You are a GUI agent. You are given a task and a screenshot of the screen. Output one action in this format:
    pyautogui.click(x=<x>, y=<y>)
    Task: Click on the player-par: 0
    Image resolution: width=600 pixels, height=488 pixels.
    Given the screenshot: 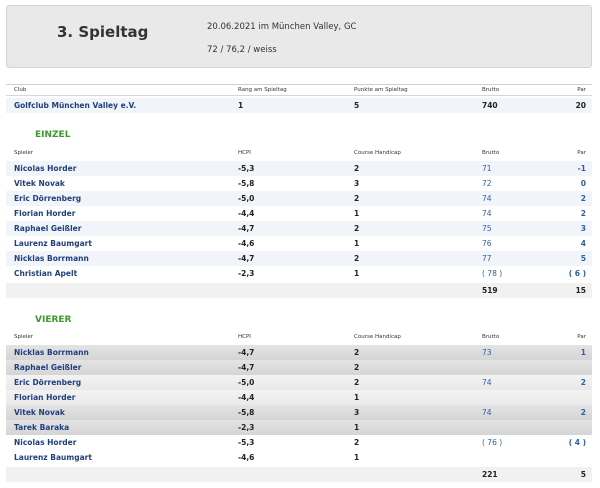 What is the action you would take?
    pyautogui.click(x=583, y=183)
    